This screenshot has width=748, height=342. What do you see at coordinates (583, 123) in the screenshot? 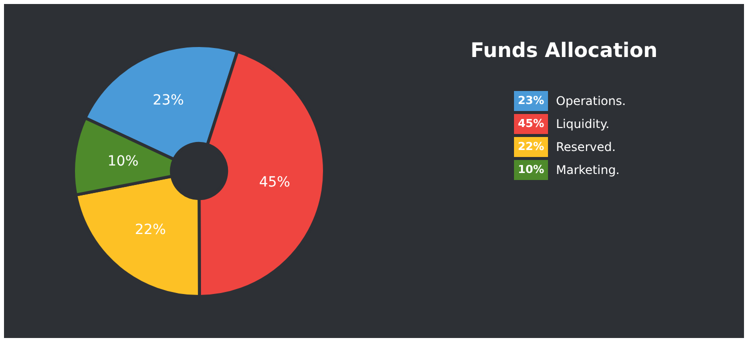
I see `legend-label: Liquidity.` at bounding box center [583, 123].